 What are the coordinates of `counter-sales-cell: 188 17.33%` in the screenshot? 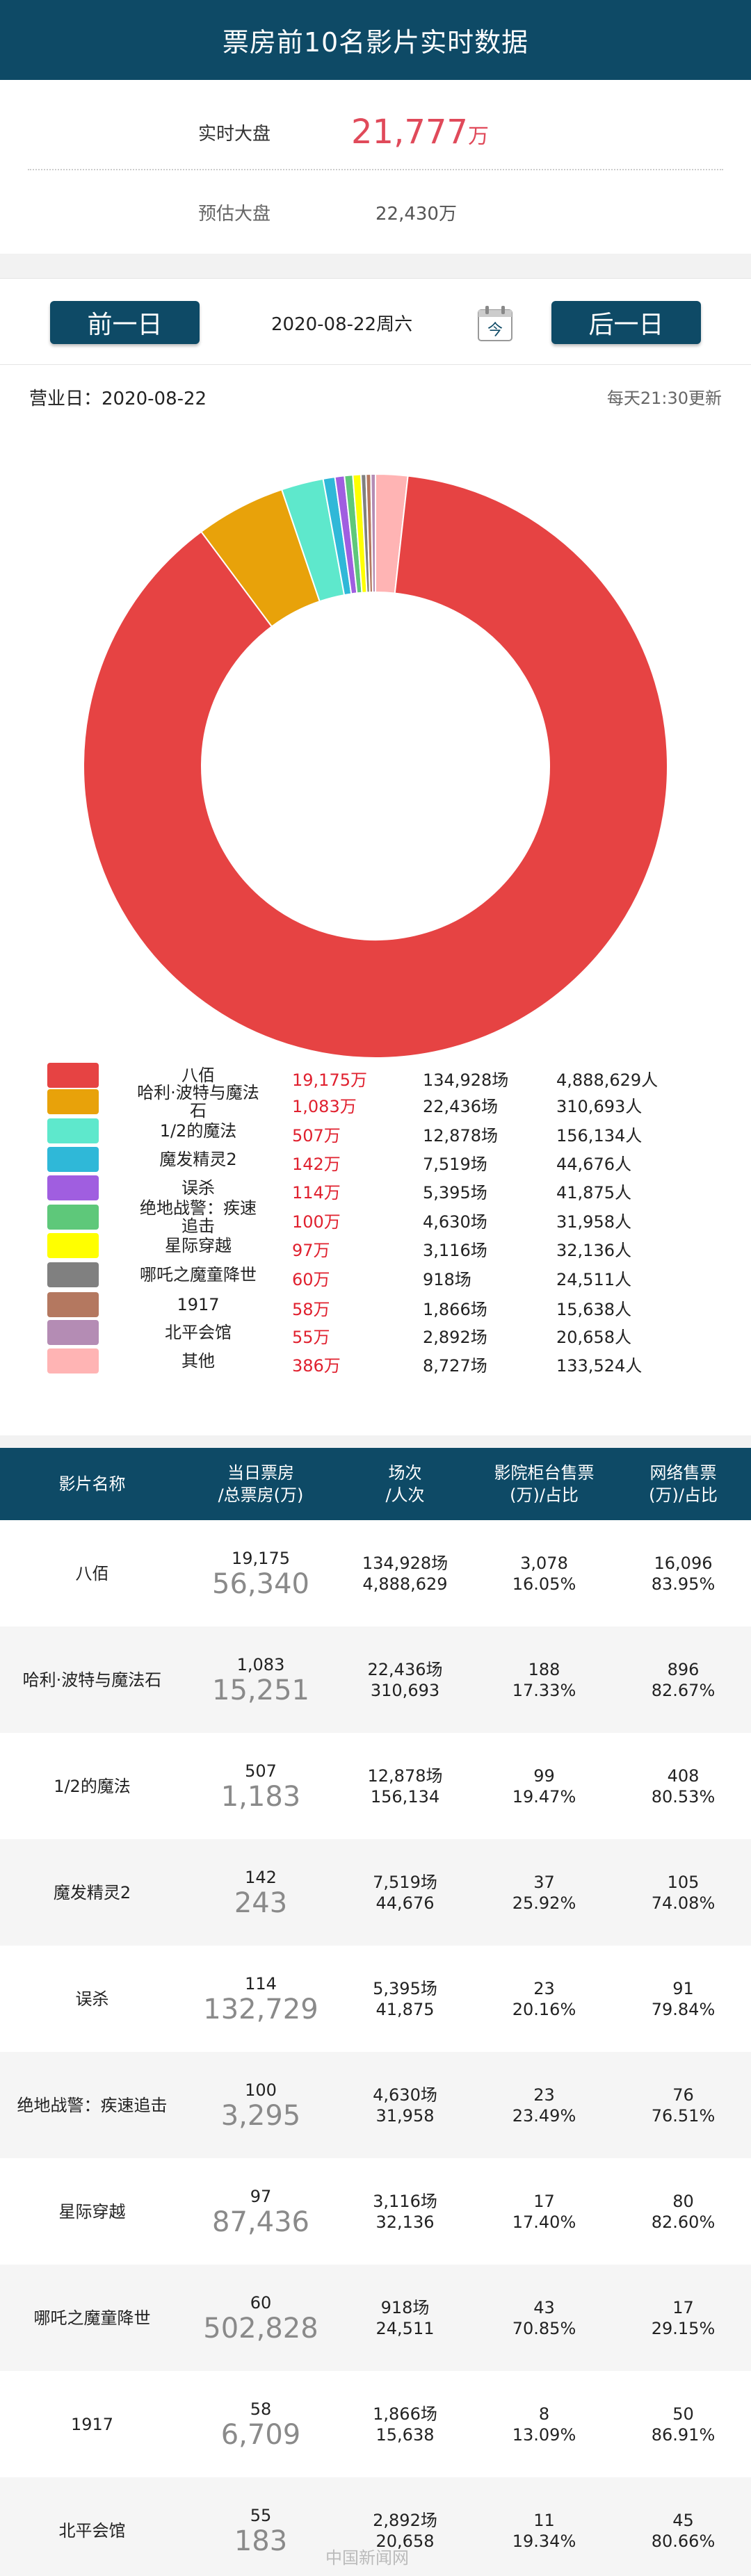 It's located at (544, 1679).